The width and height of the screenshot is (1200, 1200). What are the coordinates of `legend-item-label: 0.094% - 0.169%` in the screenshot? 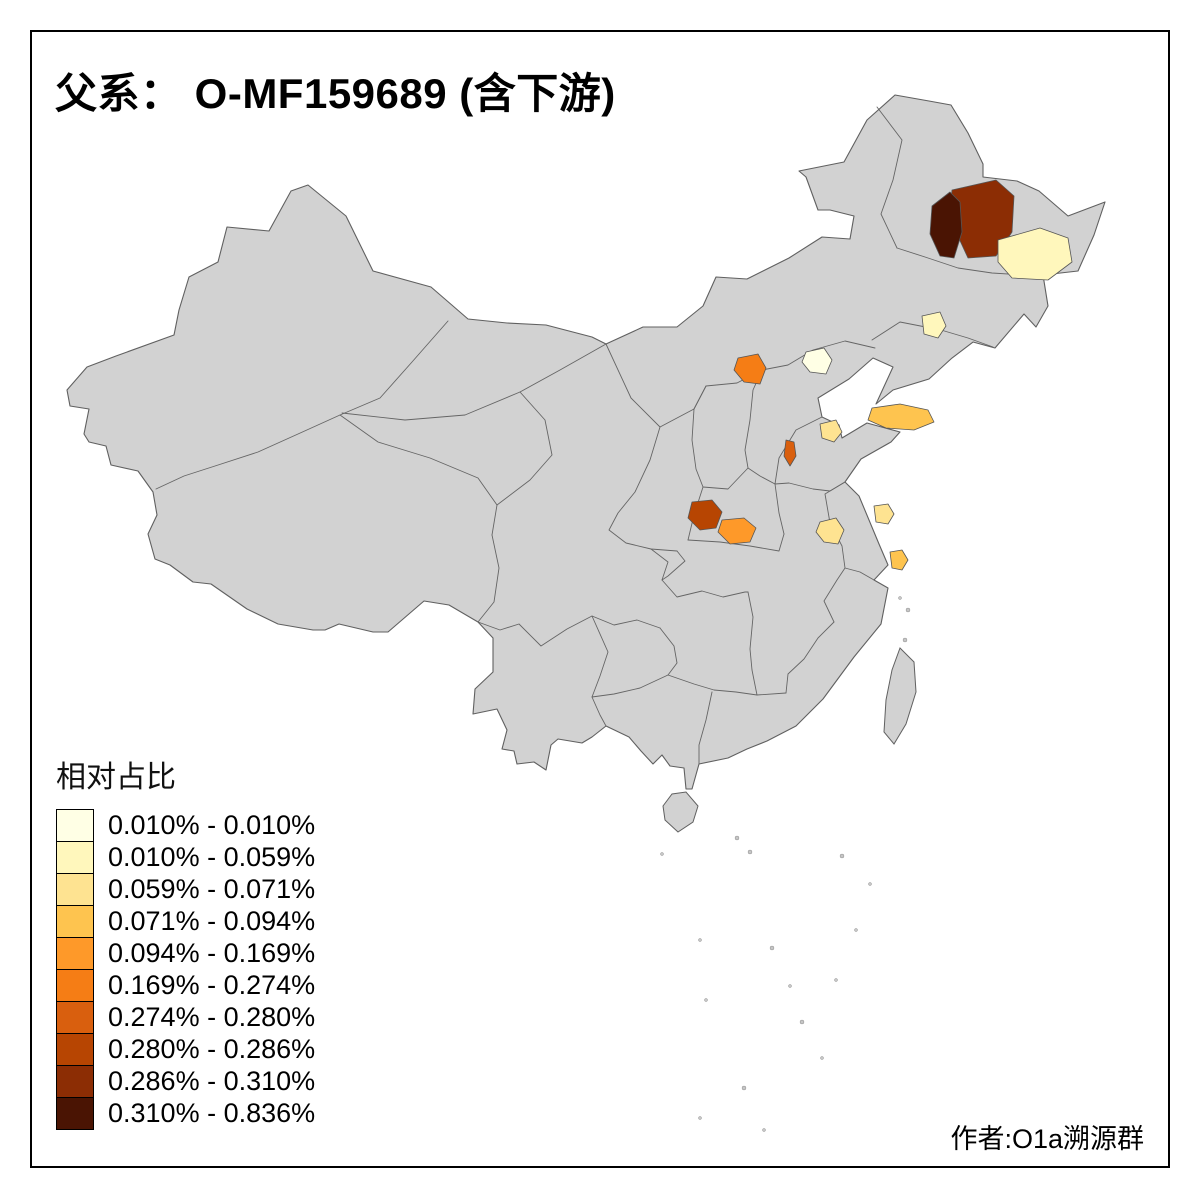 It's located at (212, 953).